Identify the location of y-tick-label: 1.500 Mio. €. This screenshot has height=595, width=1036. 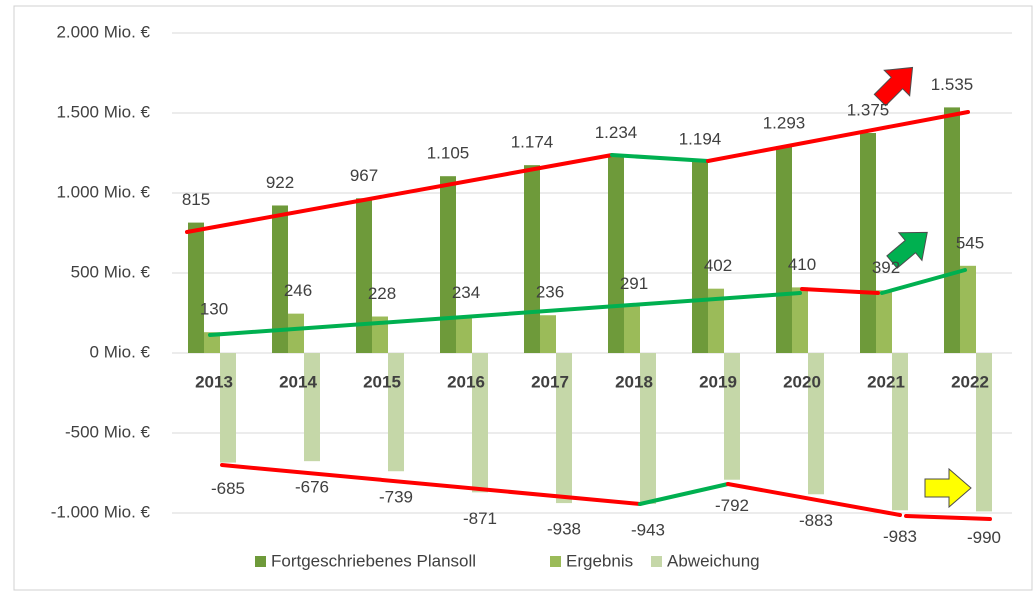
(103, 111).